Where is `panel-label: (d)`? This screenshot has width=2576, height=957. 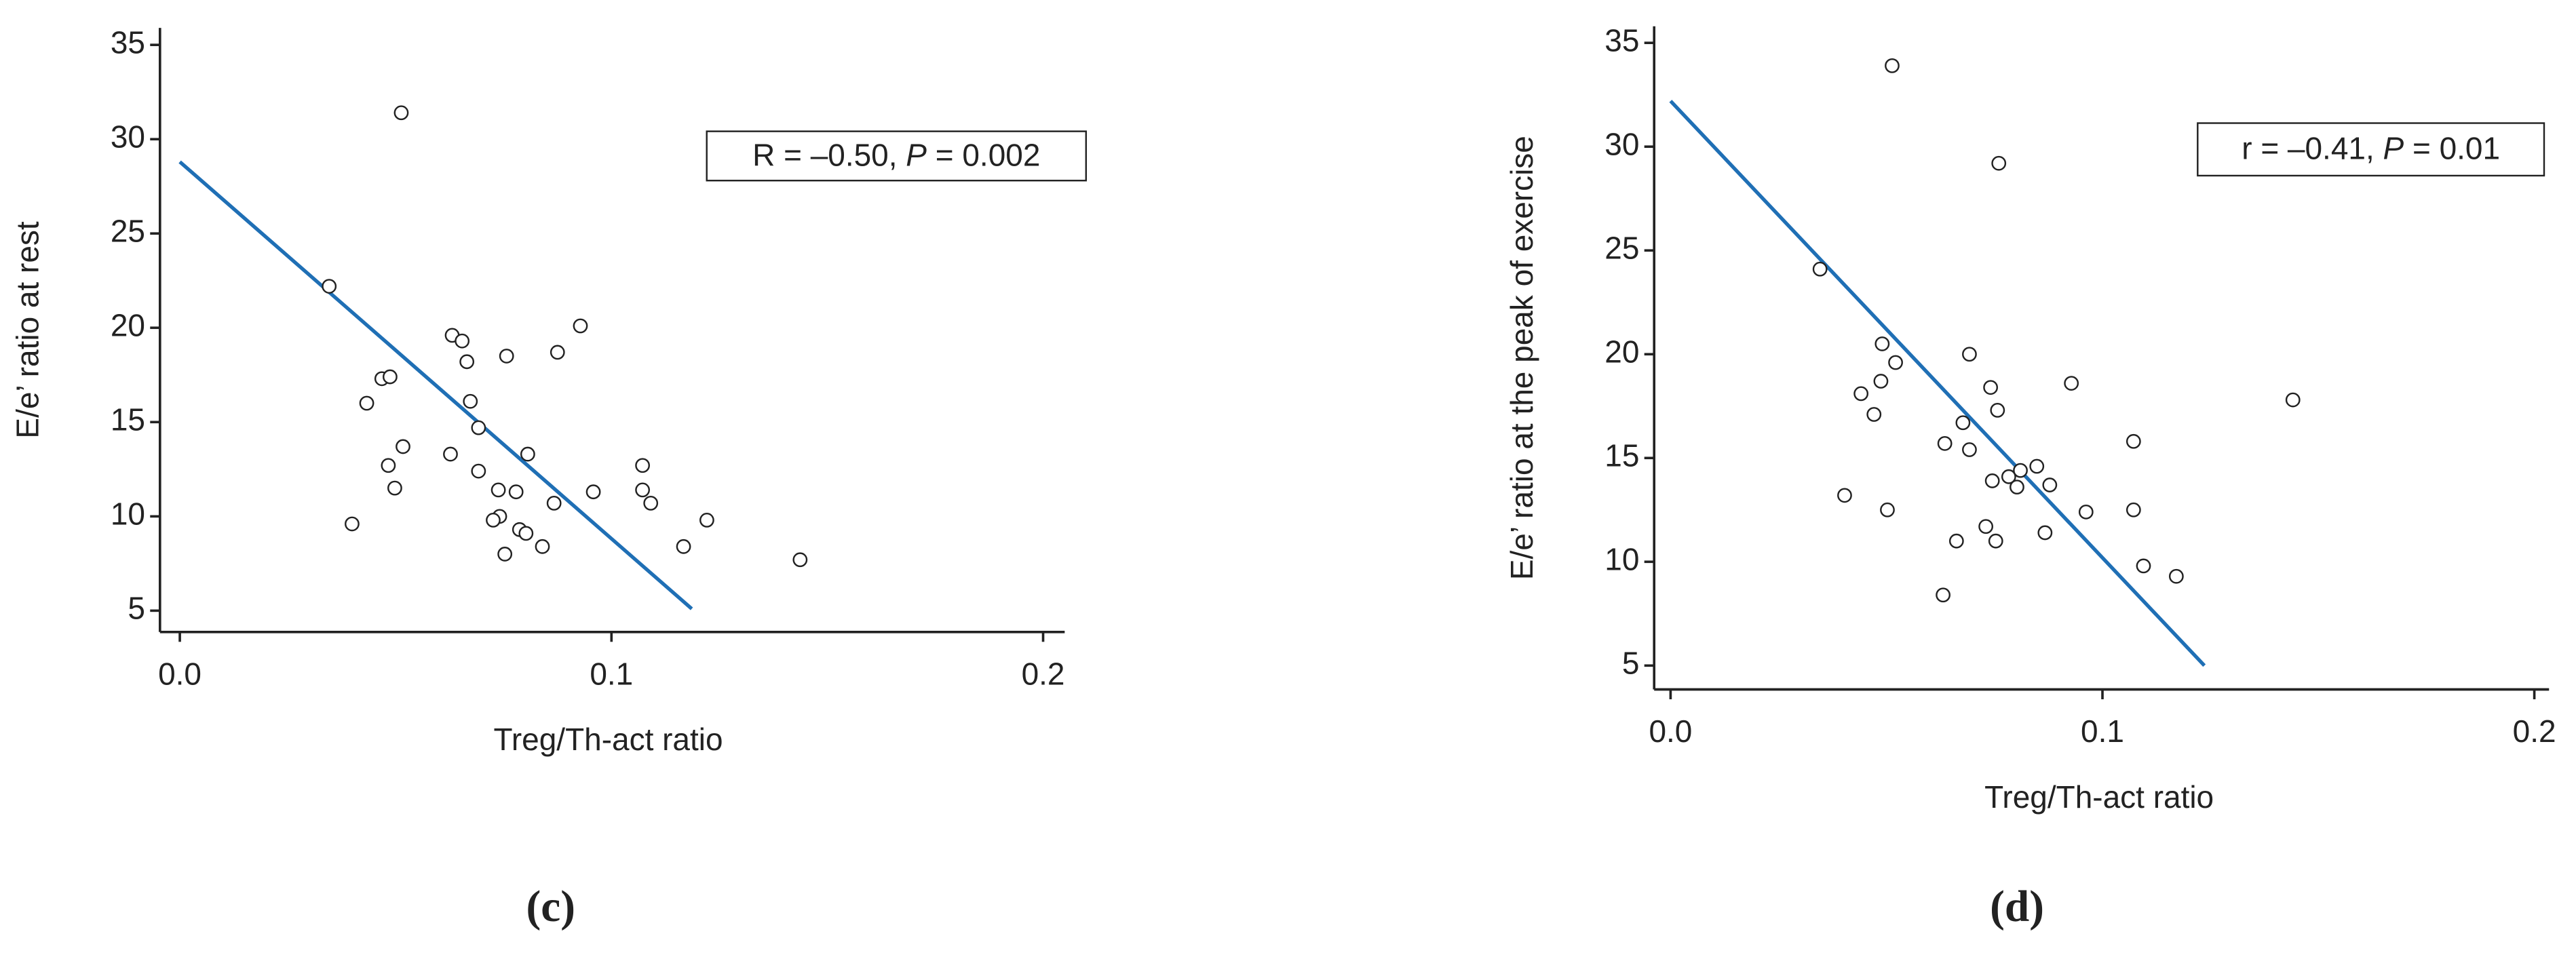 panel-label: (d) is located at coordinates (2017, 907).